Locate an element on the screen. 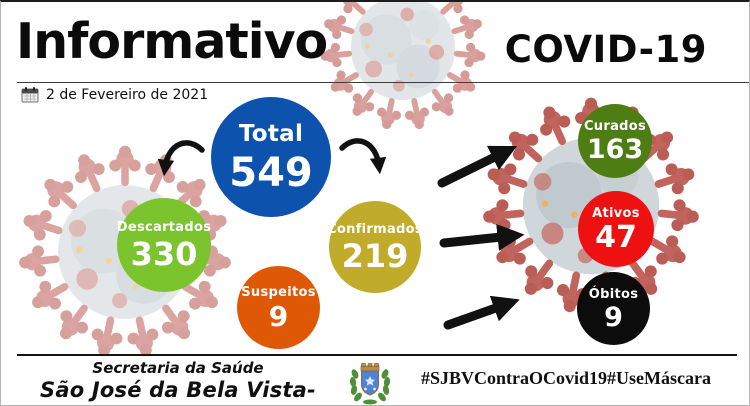  stat-value: 47 is located at coordinates (616, 237).